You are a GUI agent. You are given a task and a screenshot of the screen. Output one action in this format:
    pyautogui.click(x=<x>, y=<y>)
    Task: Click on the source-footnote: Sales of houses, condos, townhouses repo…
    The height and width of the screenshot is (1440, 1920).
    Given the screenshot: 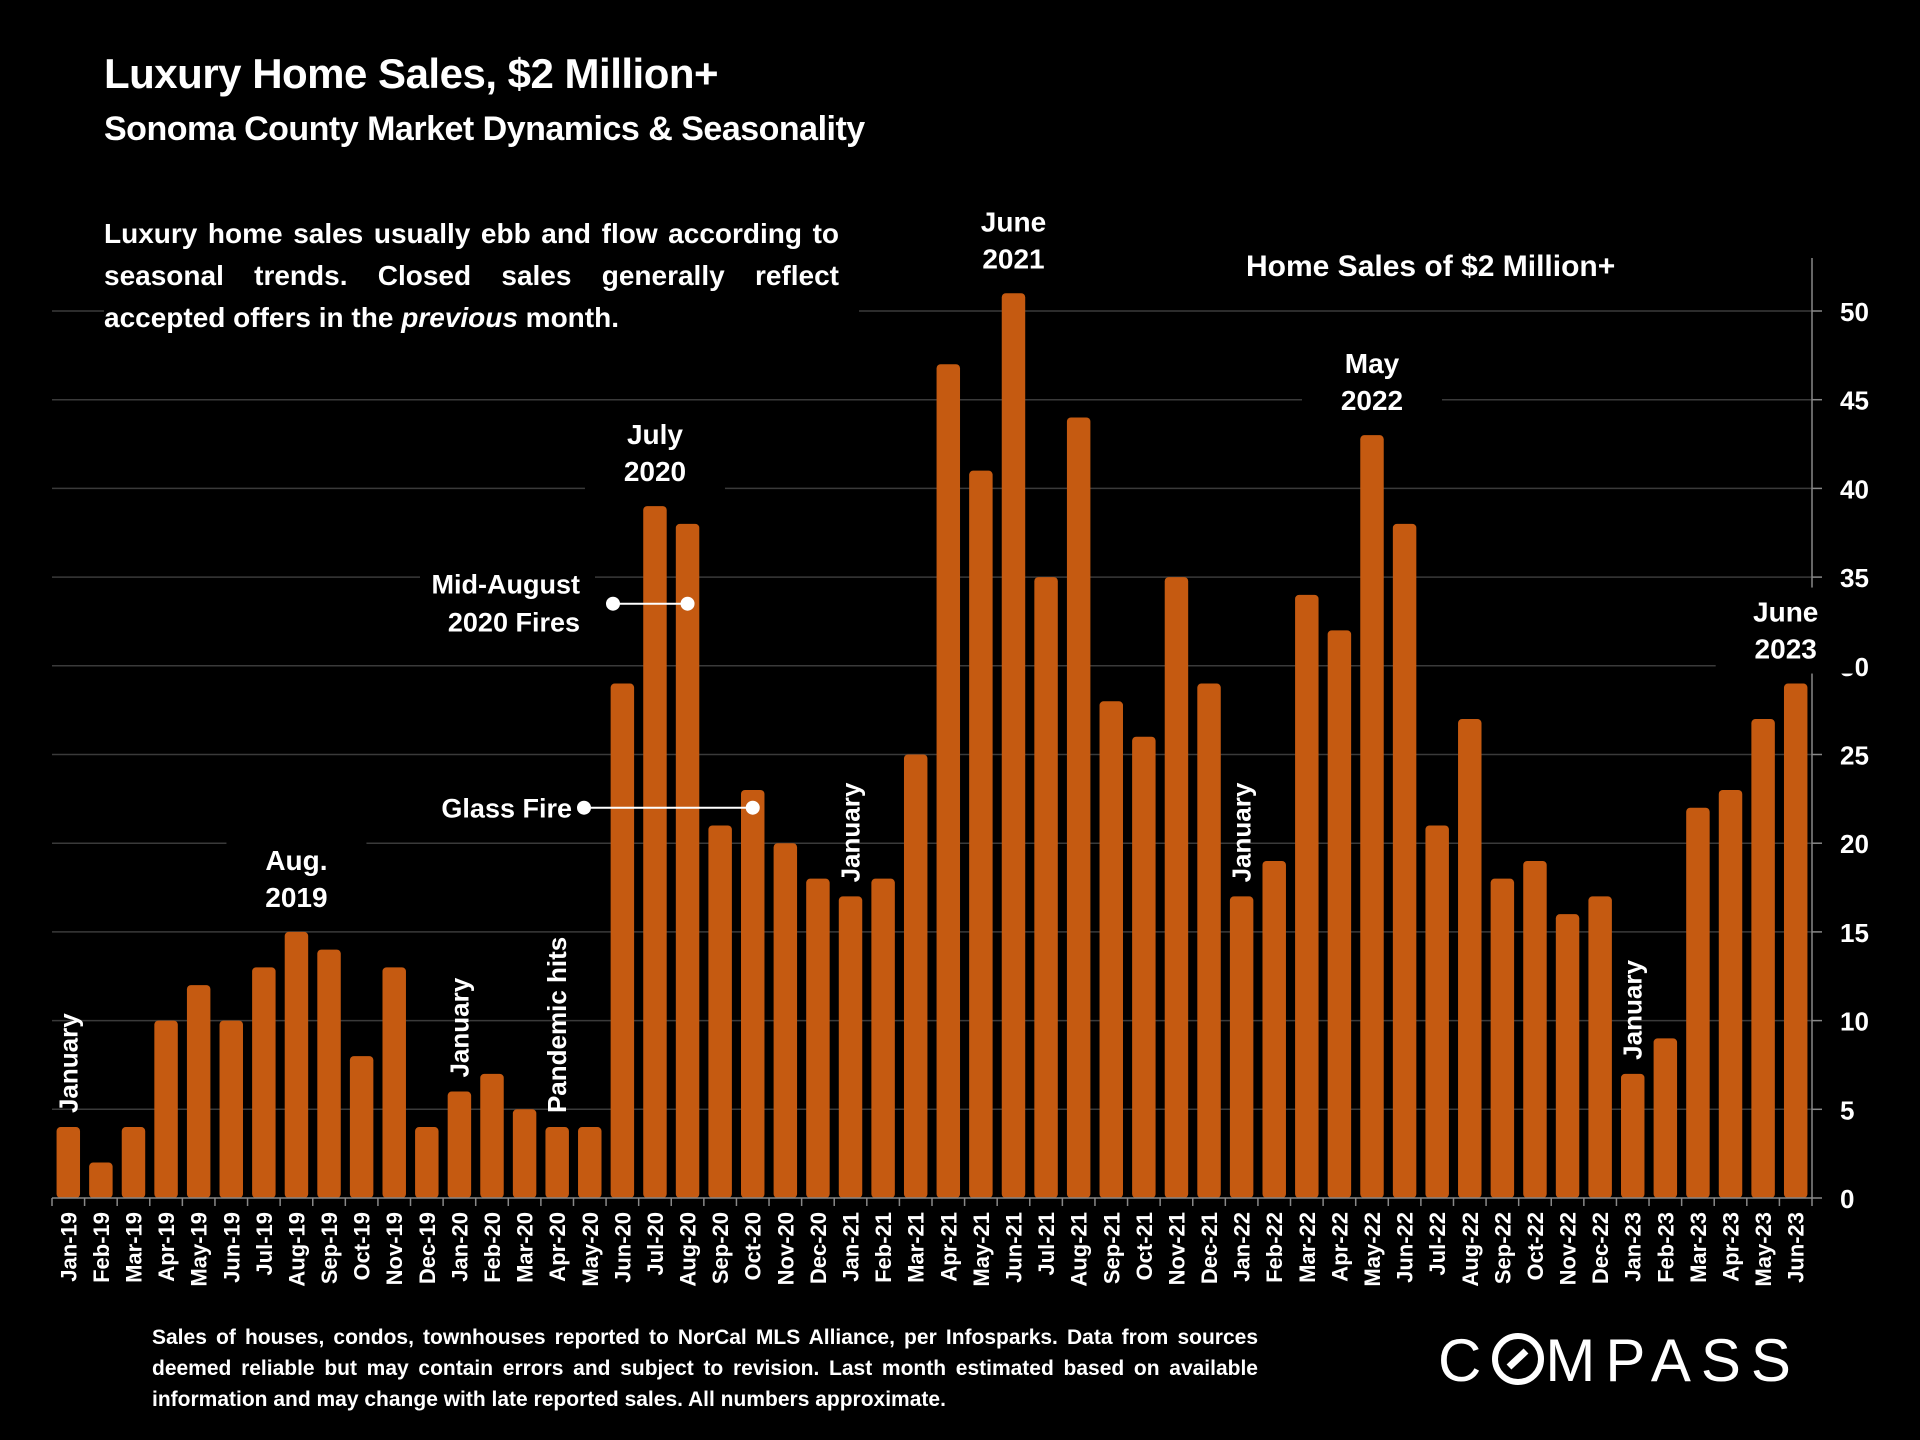 What is the action you would take?
    pyautogui.click(x=705, y=1368)
    